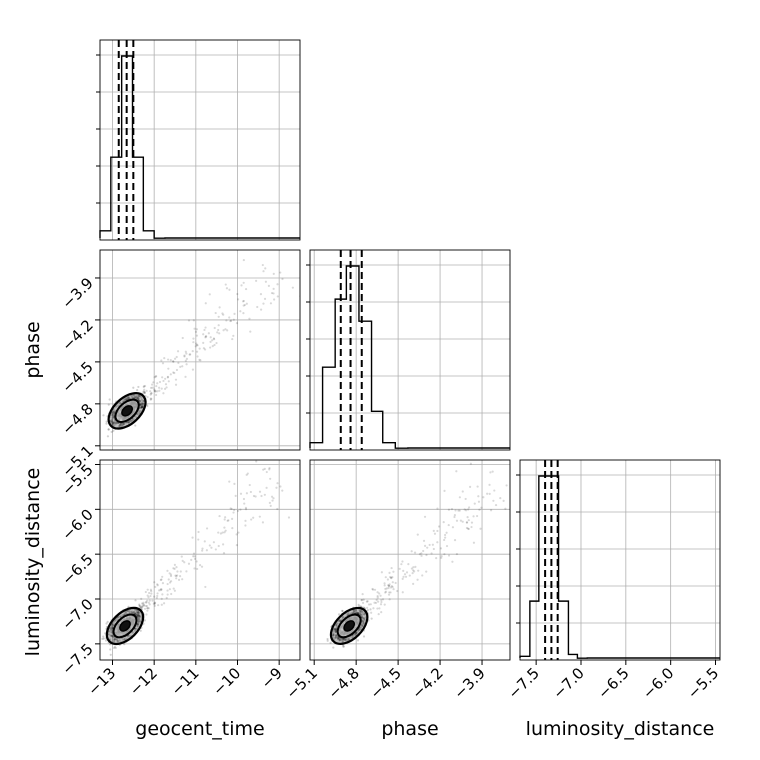 The height and width of the screenshot is (760, 760). I want to click on histogram-luminosity_distance, so click(619, 567).